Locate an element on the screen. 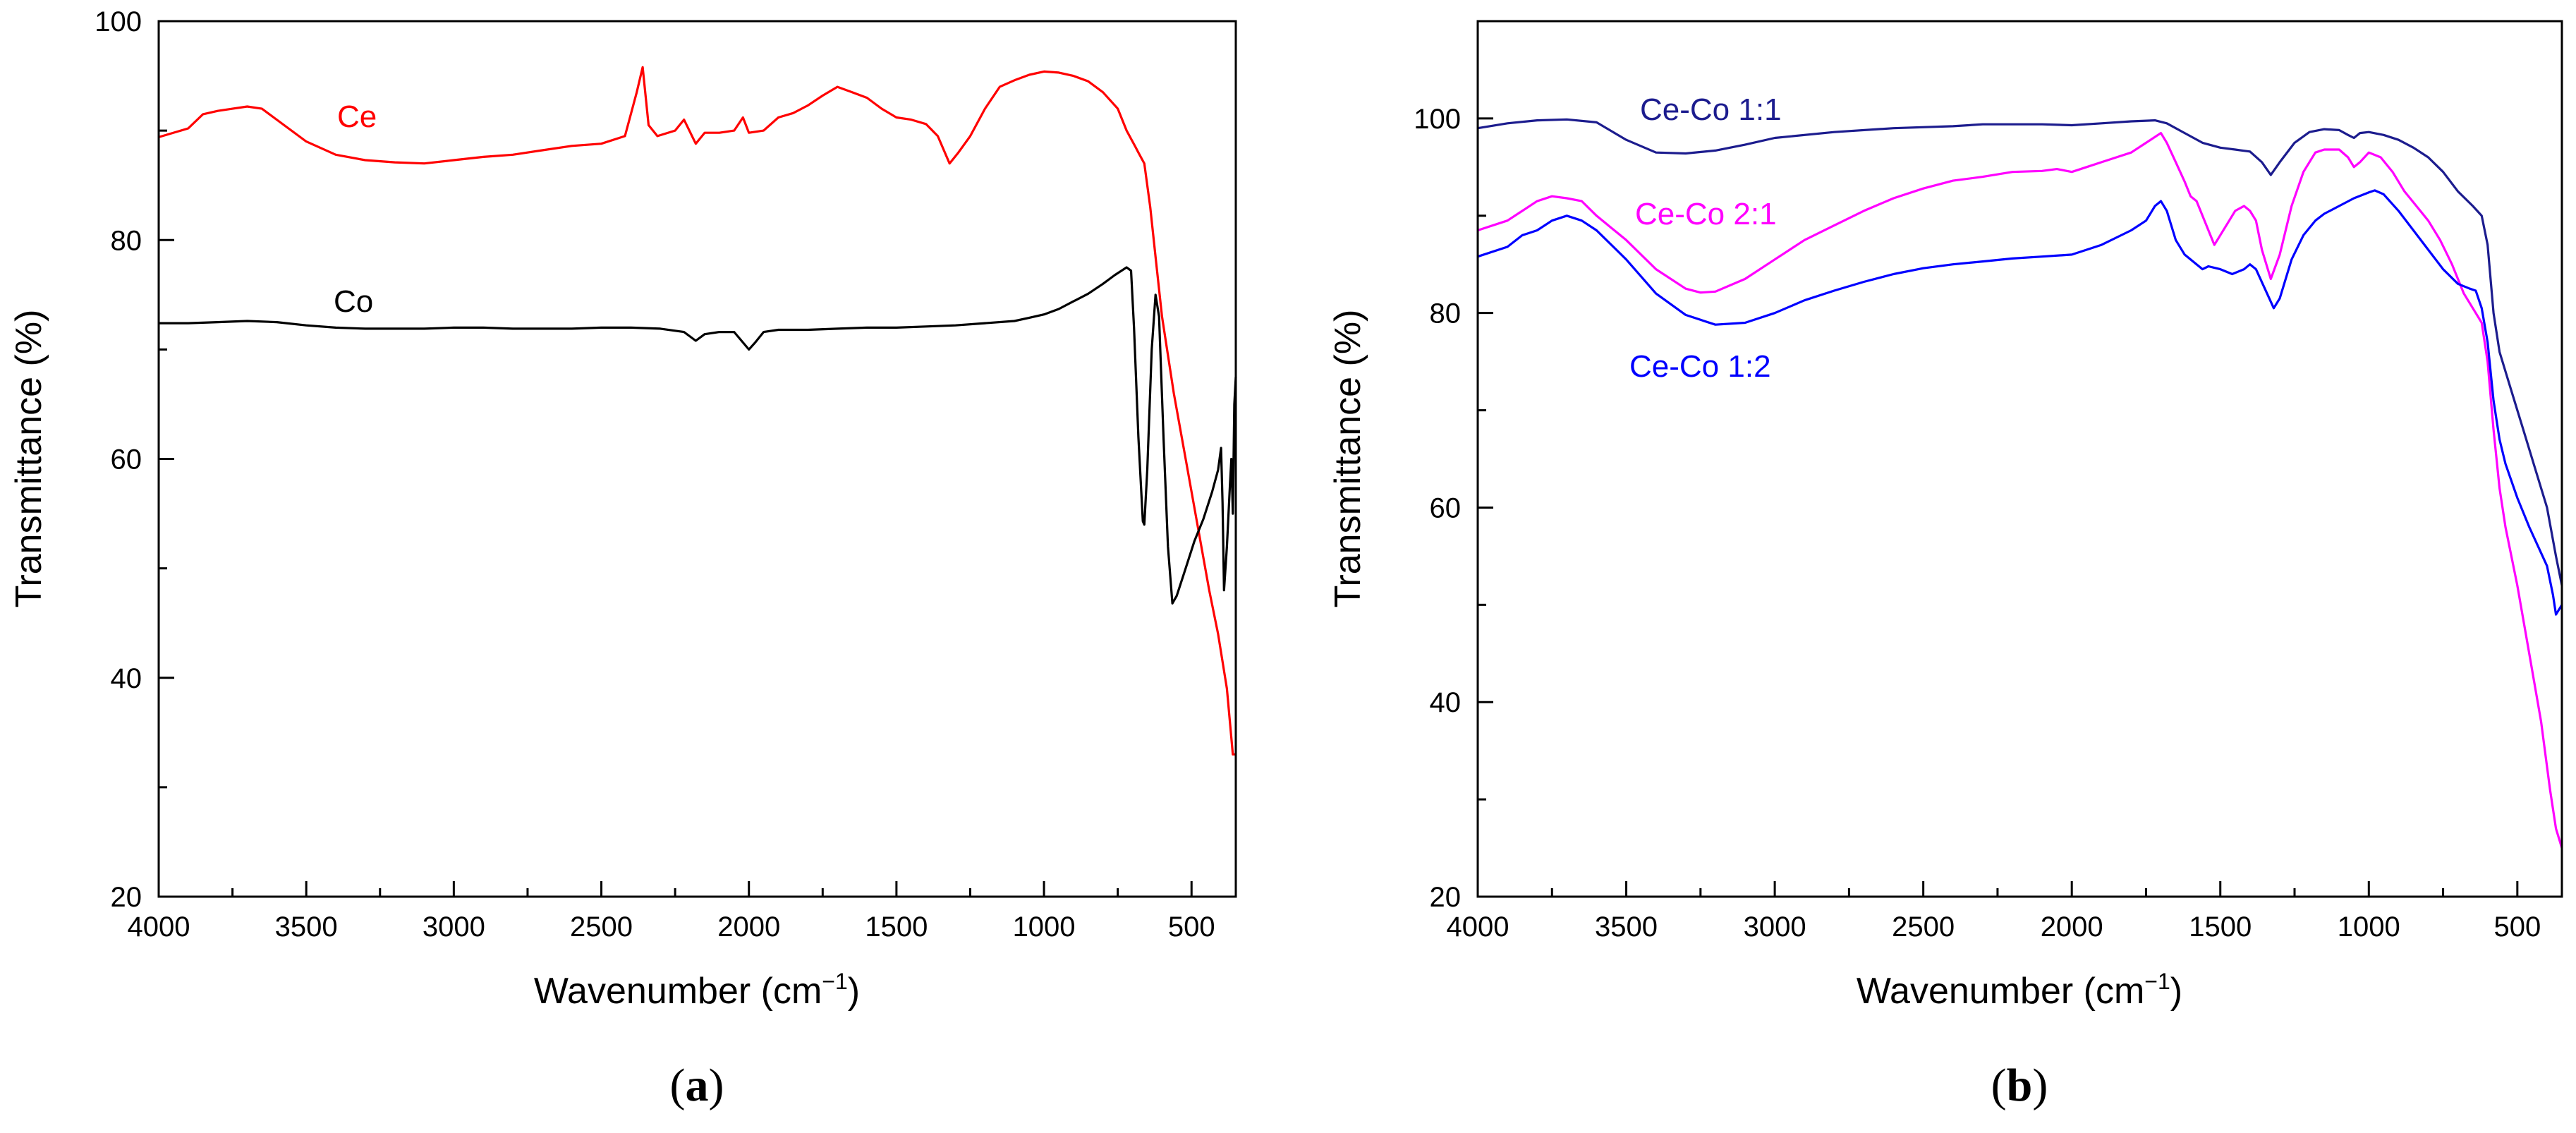  chart-a-x-tick-label: 1500 is located at coordinates (896, 927).